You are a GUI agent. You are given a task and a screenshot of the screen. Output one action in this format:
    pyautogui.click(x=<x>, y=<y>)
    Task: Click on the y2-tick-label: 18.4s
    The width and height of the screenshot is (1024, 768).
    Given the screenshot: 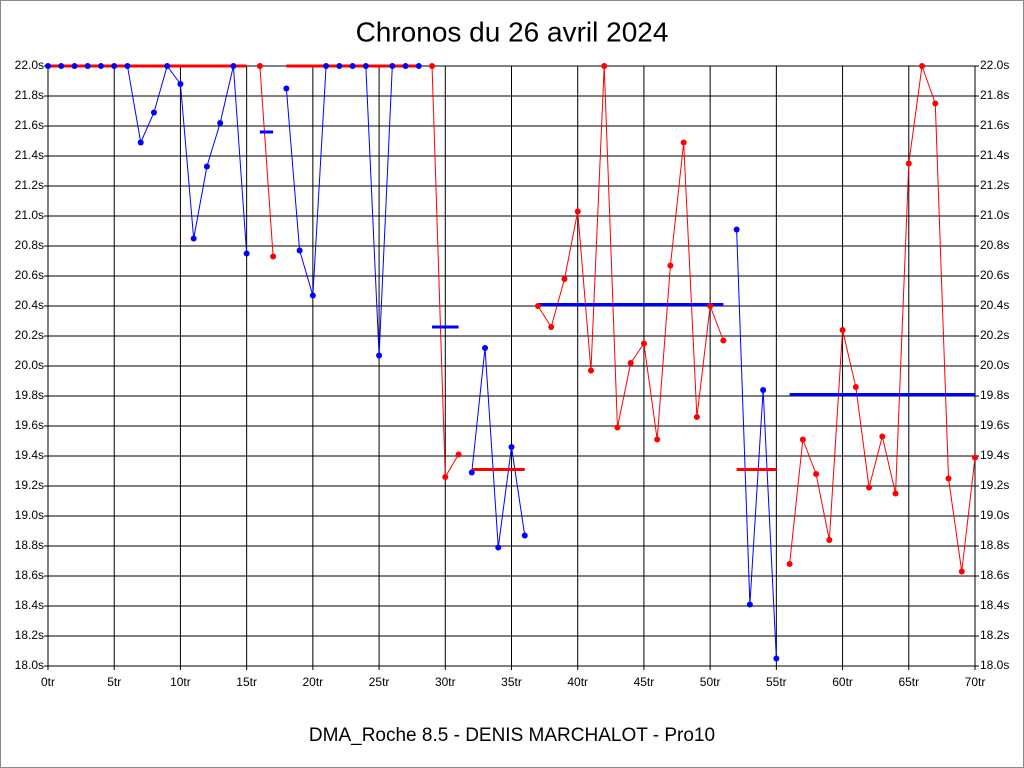 What is the action you would take?
    pyautogui.click(x=994, y=605)
    